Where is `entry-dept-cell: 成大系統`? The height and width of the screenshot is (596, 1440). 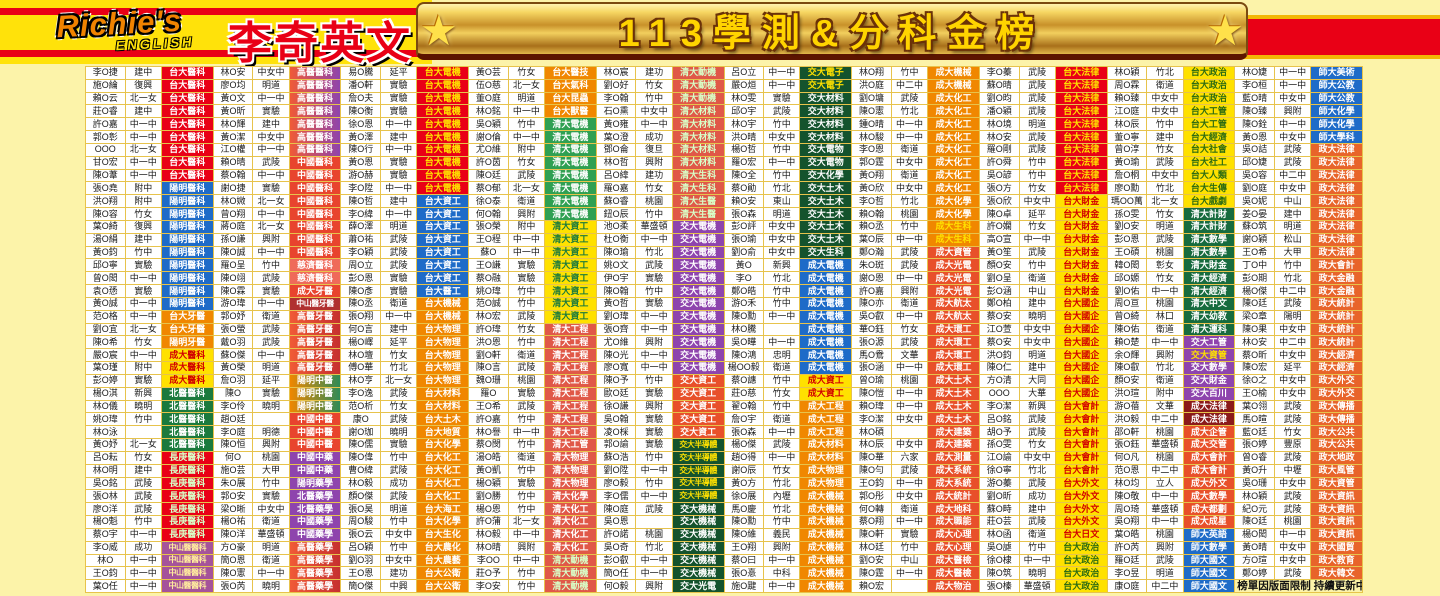
entry-dept-cell: 成大系統 is located at coordinates (953, 483).